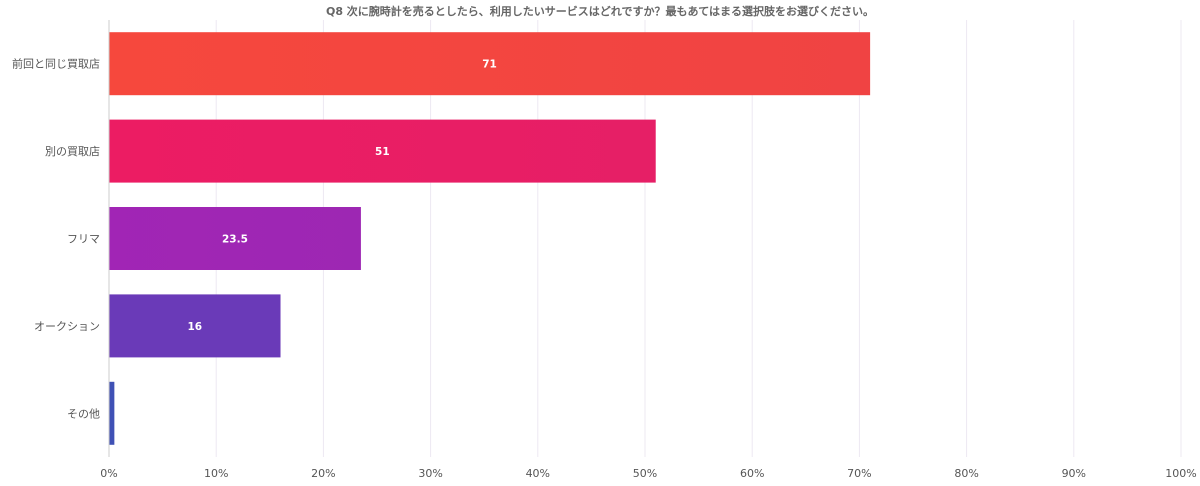  Describe the element at coordinates (966, 473) in the screenshot. I see `x-tick-label: 80%` at that location.